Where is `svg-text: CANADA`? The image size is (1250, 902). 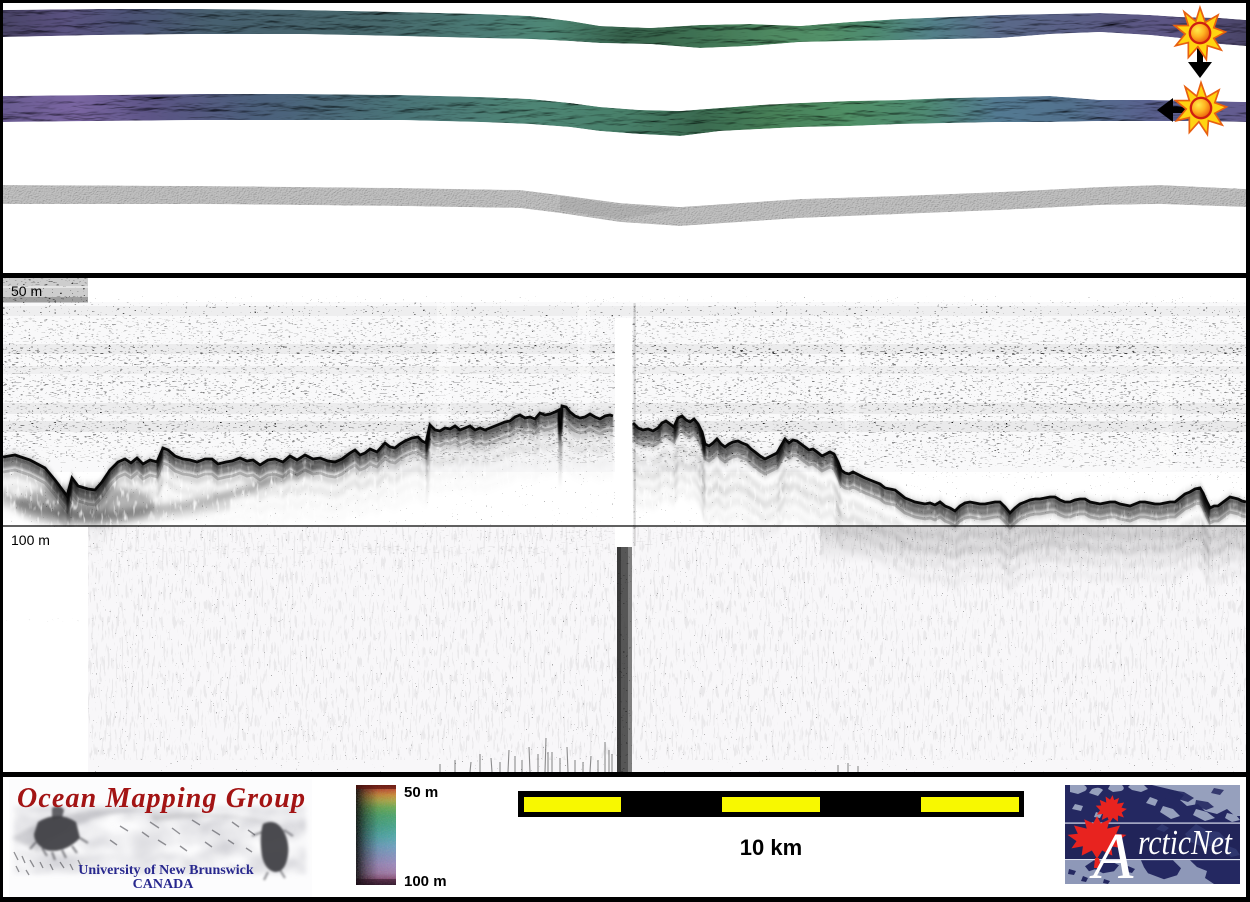
svg-text: CANADA is located at coordinates (164, 884).